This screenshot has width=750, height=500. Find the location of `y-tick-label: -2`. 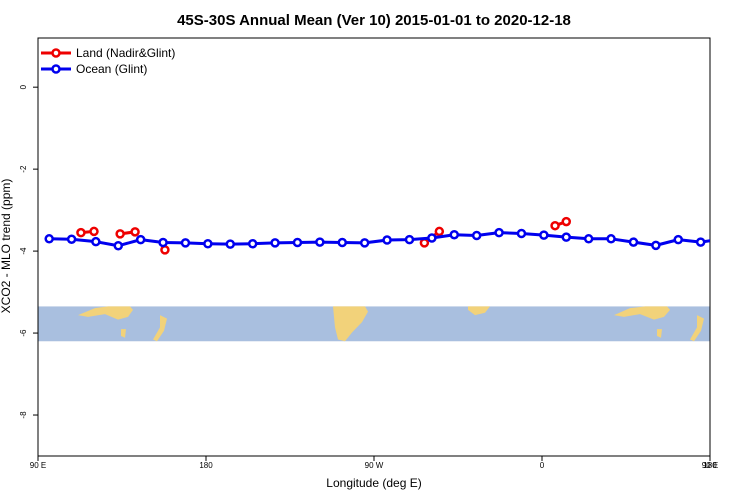

y-tick-label: -2 is located at coordinates (23, 169).